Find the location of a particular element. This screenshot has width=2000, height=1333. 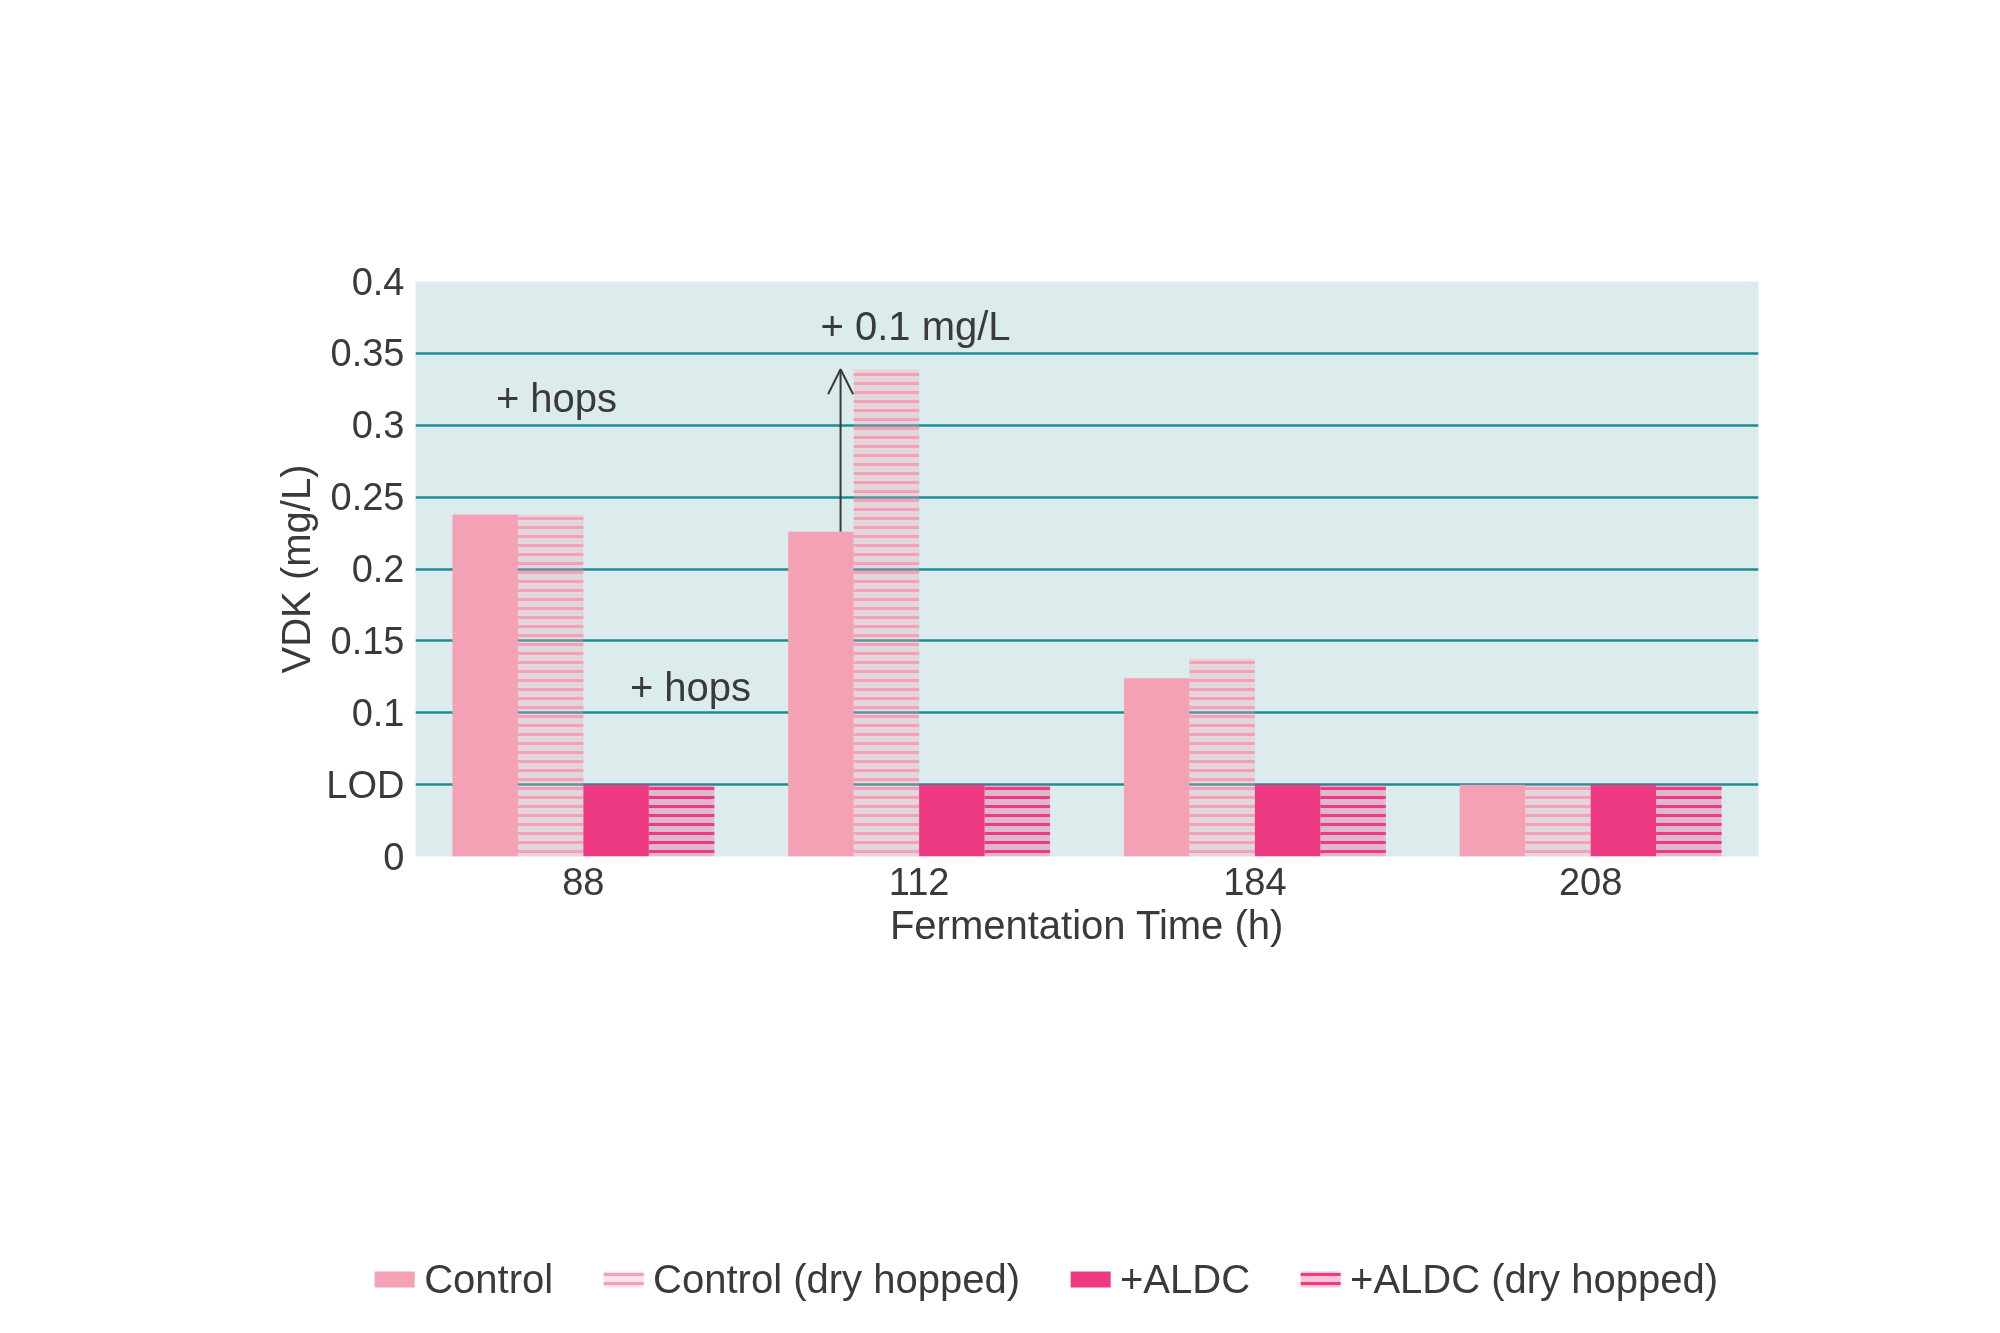

x-tick-label: 184 is located at coordinates (1255, 881).